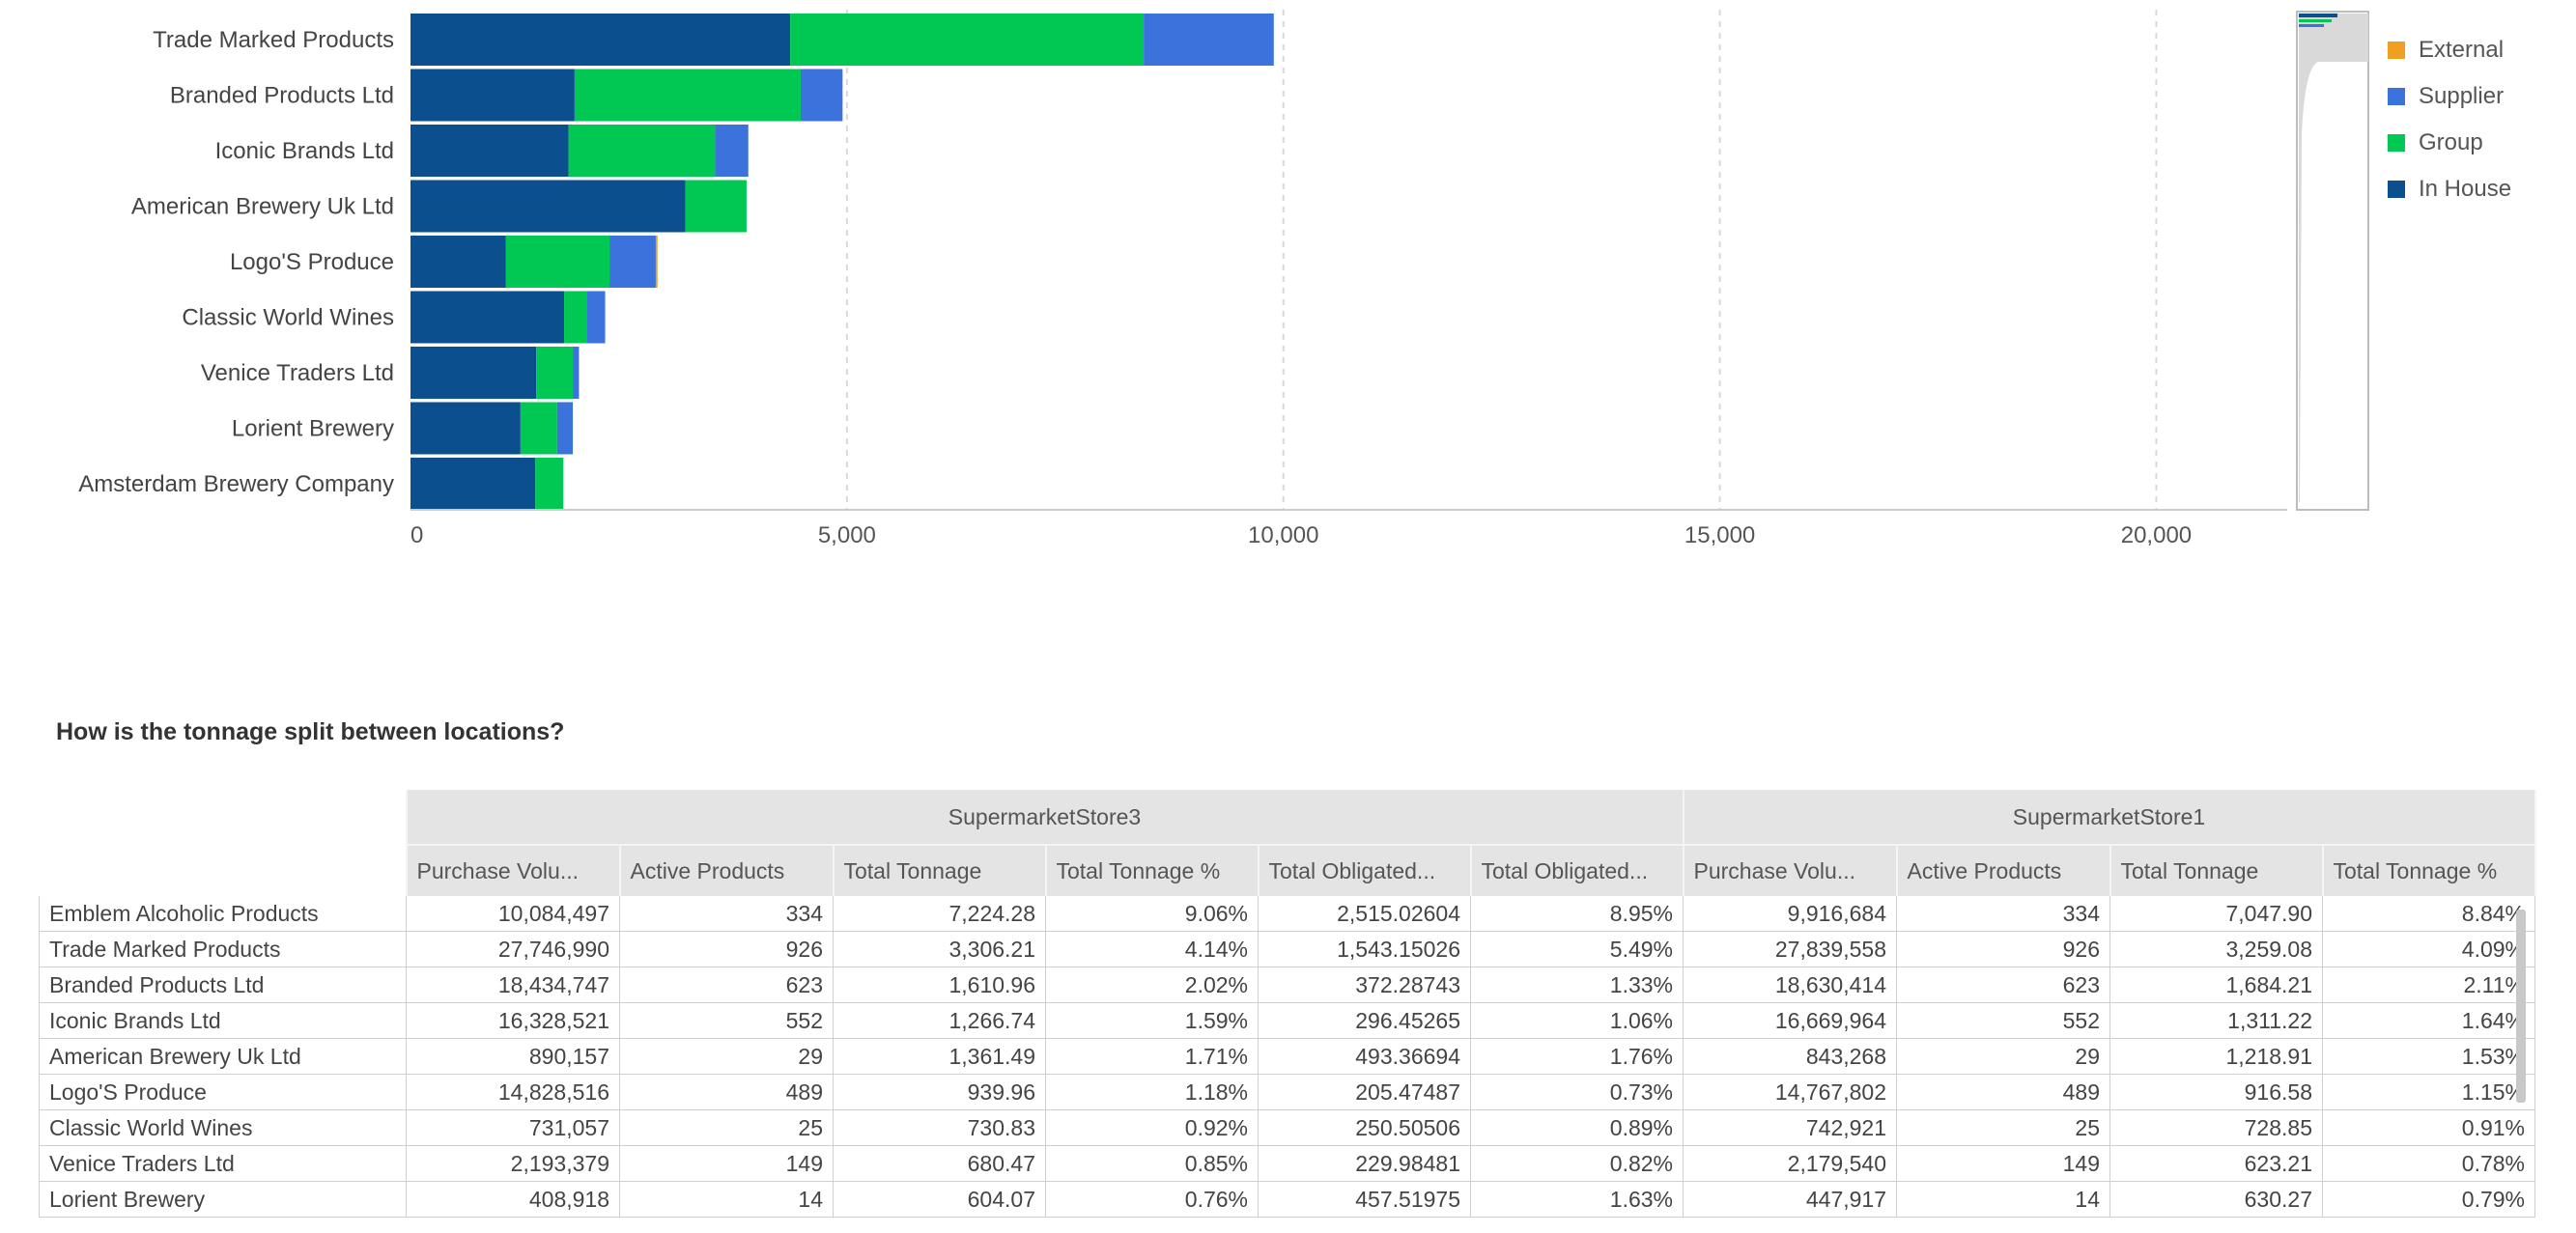  Describe the element at coordinates (1577, 1200) in the screenshot. I see `table-cell: 1.63%` at that location.